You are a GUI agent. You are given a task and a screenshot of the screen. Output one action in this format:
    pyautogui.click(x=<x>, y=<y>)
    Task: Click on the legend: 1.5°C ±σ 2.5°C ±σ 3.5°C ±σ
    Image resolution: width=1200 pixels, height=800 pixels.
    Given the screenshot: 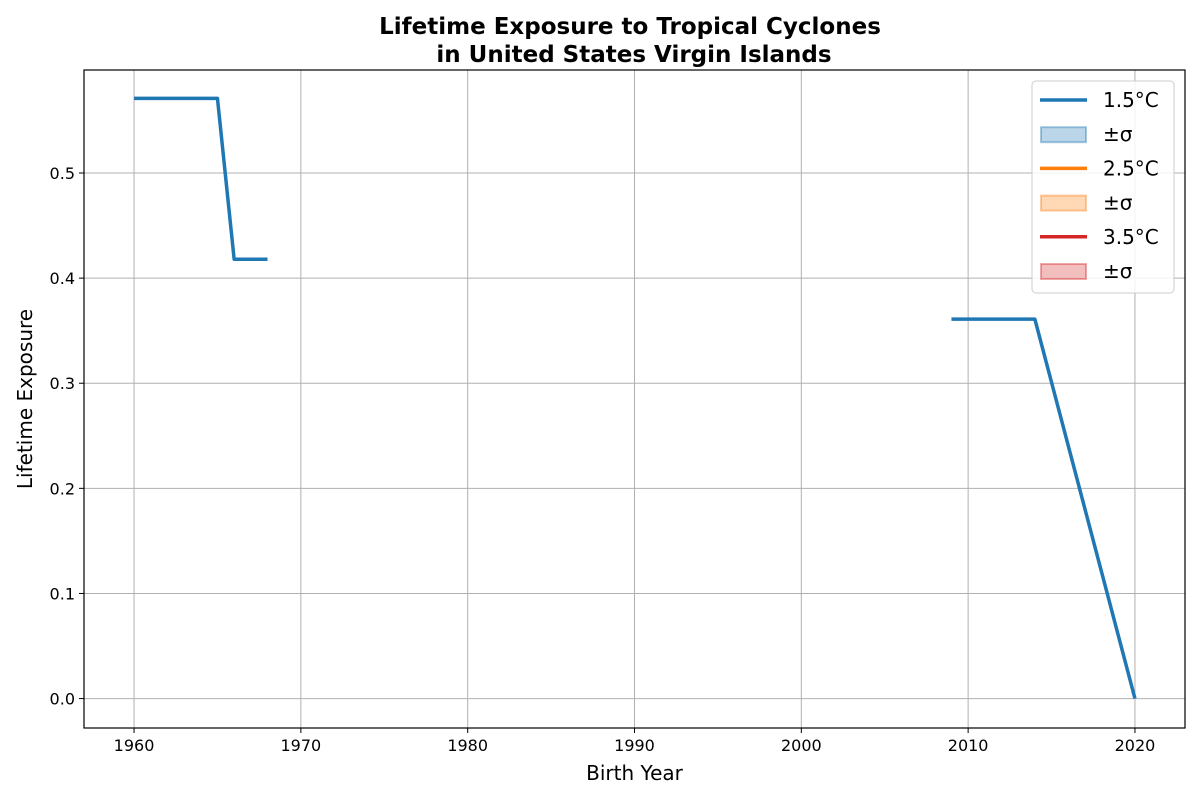 What is the action you would take?
    pyautogui.click(x=1103, y=187)
    